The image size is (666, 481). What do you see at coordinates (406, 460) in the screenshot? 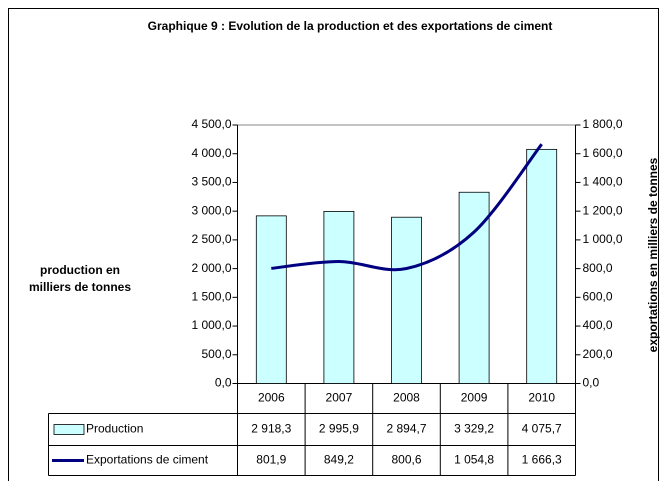
I see `table-value: 800,6` at bounding box center [406, 460].